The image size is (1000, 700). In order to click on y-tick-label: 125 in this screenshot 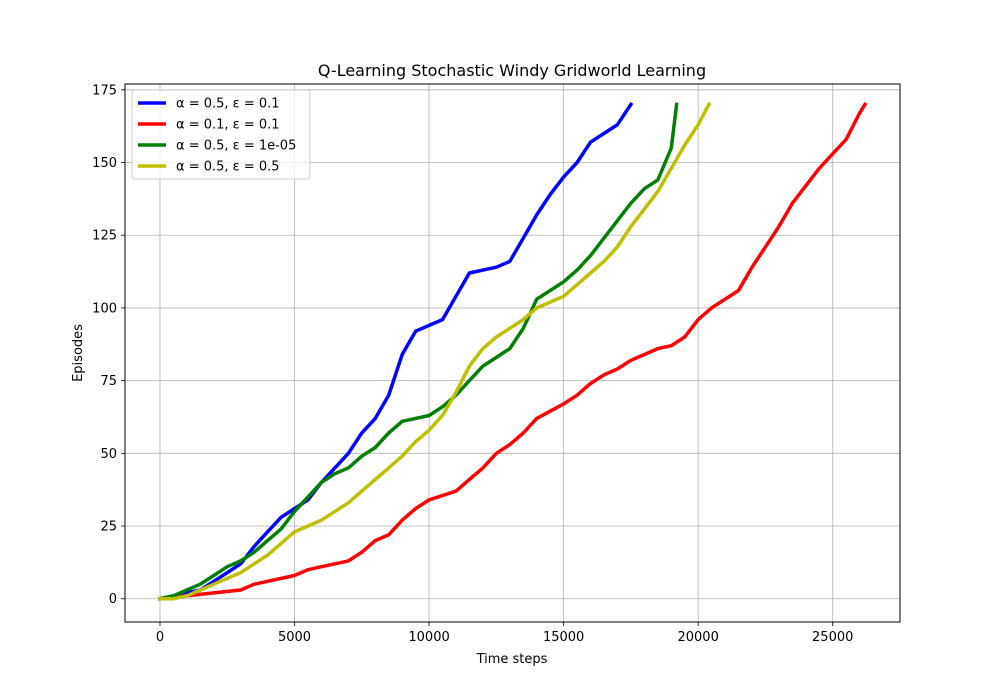, I will do `click(104, 236)`.